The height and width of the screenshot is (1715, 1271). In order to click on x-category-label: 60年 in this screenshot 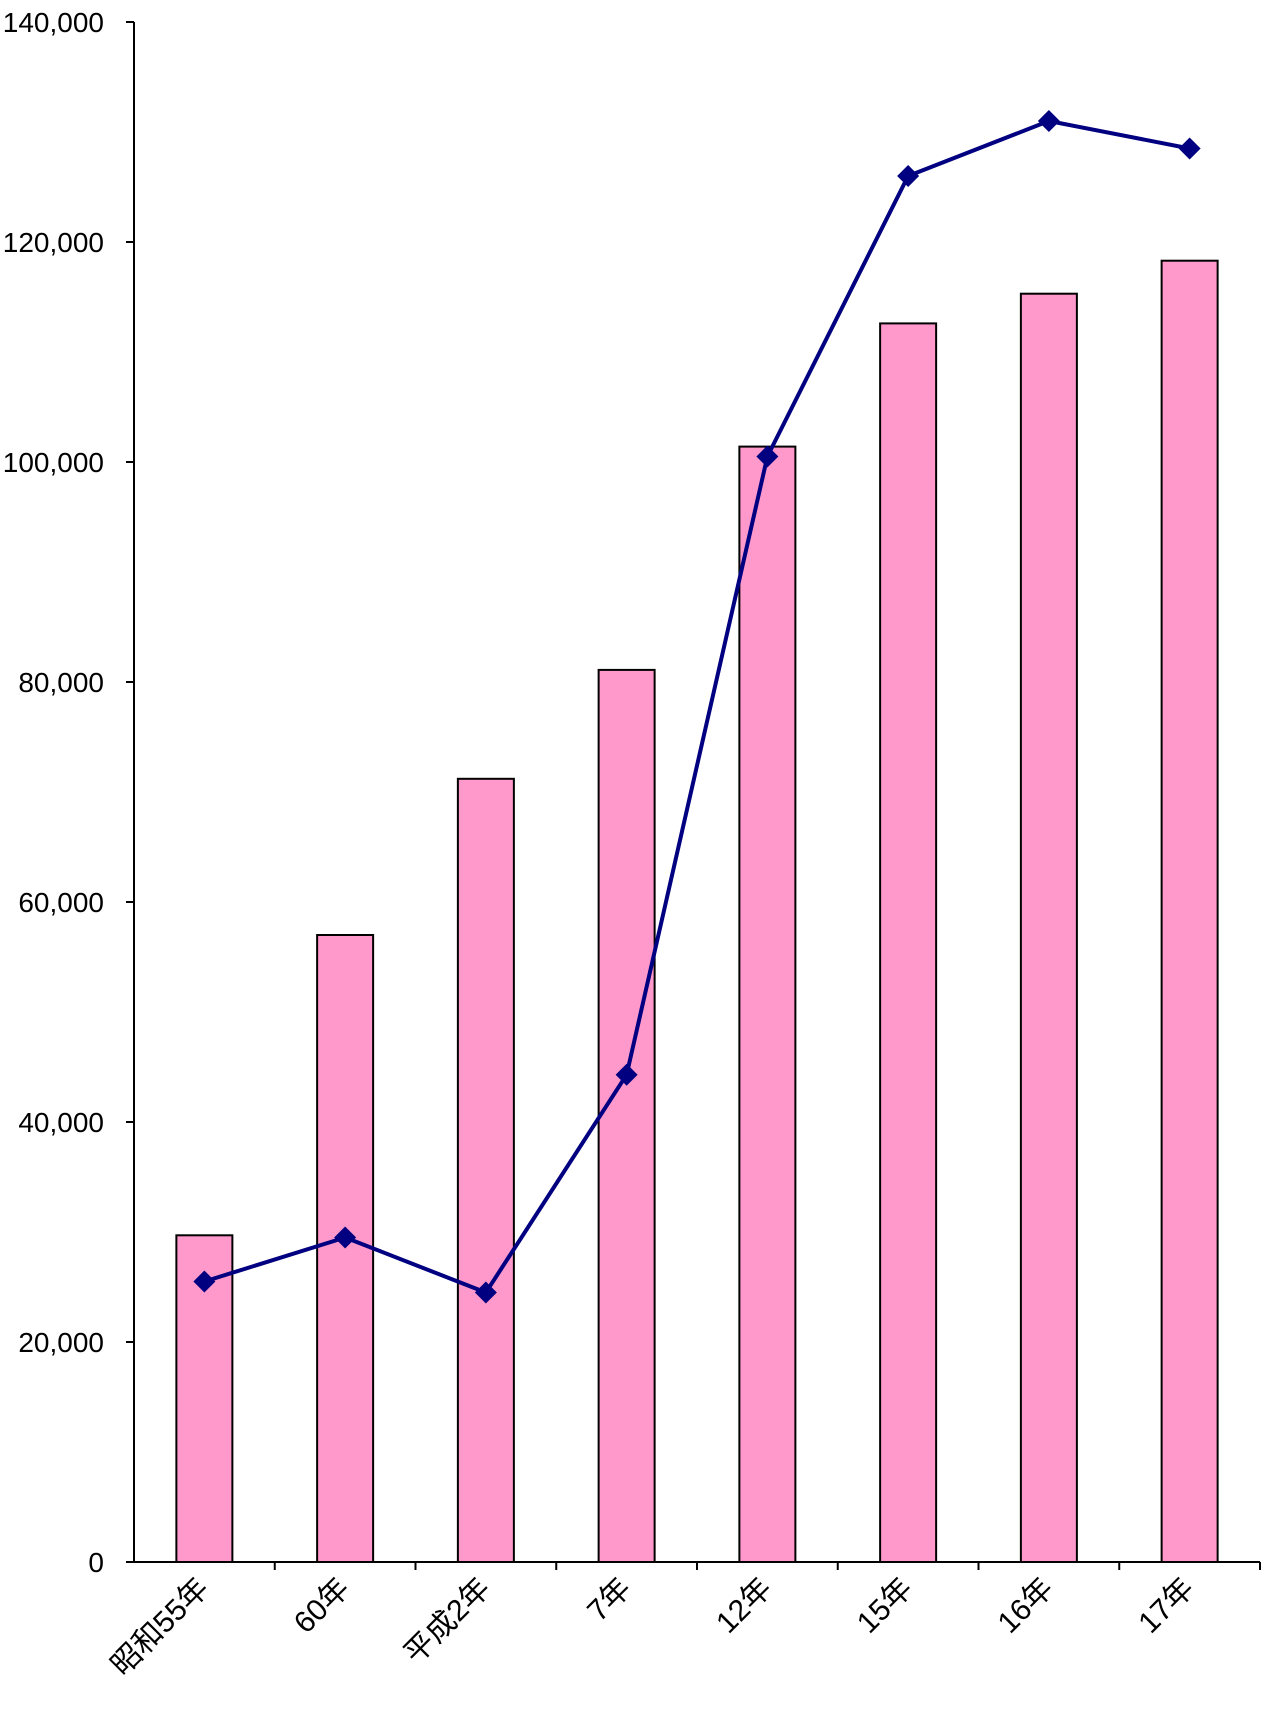, I will do `click(322, 1606)`.